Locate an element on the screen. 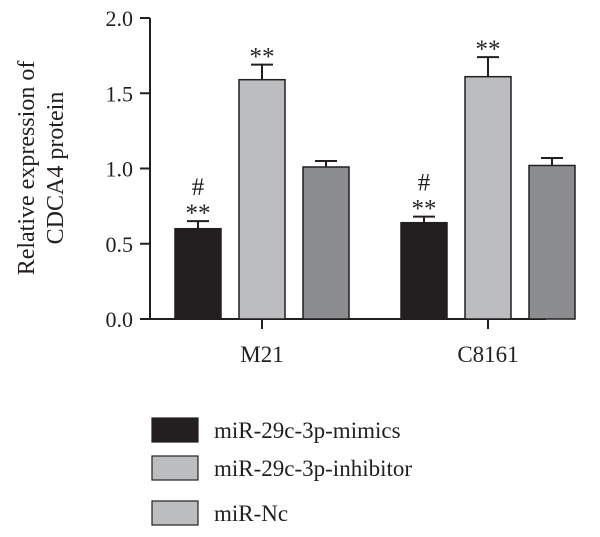  y-axis-title: CDCA4 protein is located at coordinates (56, 168).